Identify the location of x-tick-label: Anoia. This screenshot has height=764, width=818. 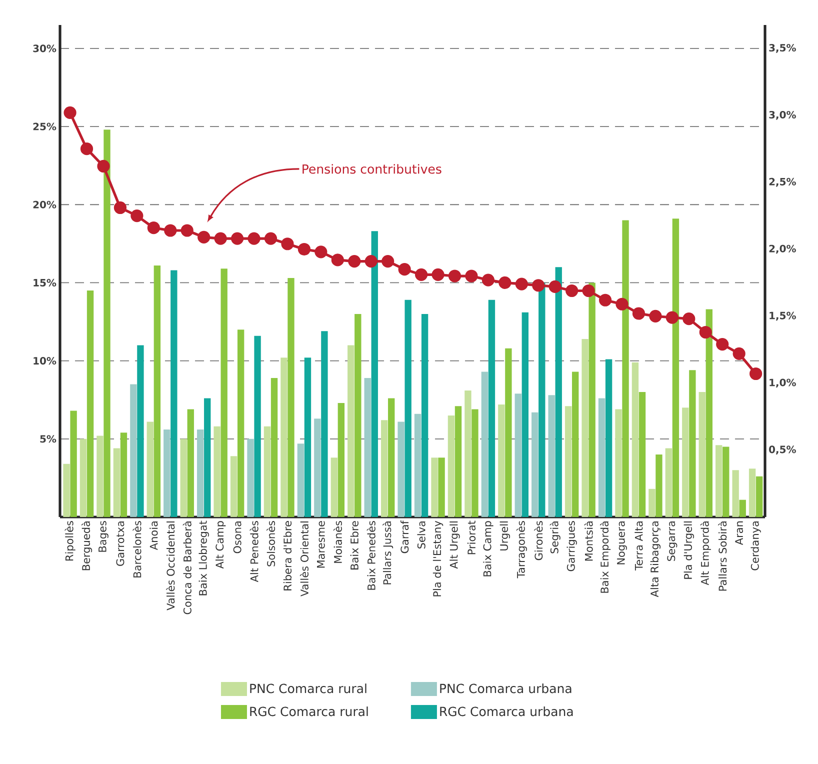
(154, 535).